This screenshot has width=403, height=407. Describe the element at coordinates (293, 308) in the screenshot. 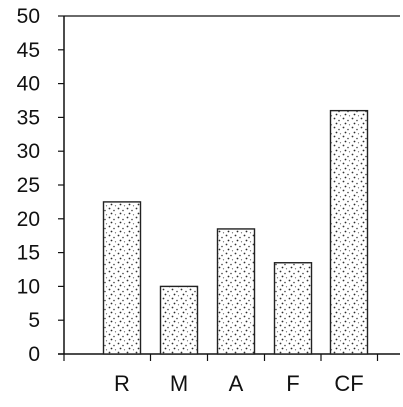

I see `bar-f` at that location.